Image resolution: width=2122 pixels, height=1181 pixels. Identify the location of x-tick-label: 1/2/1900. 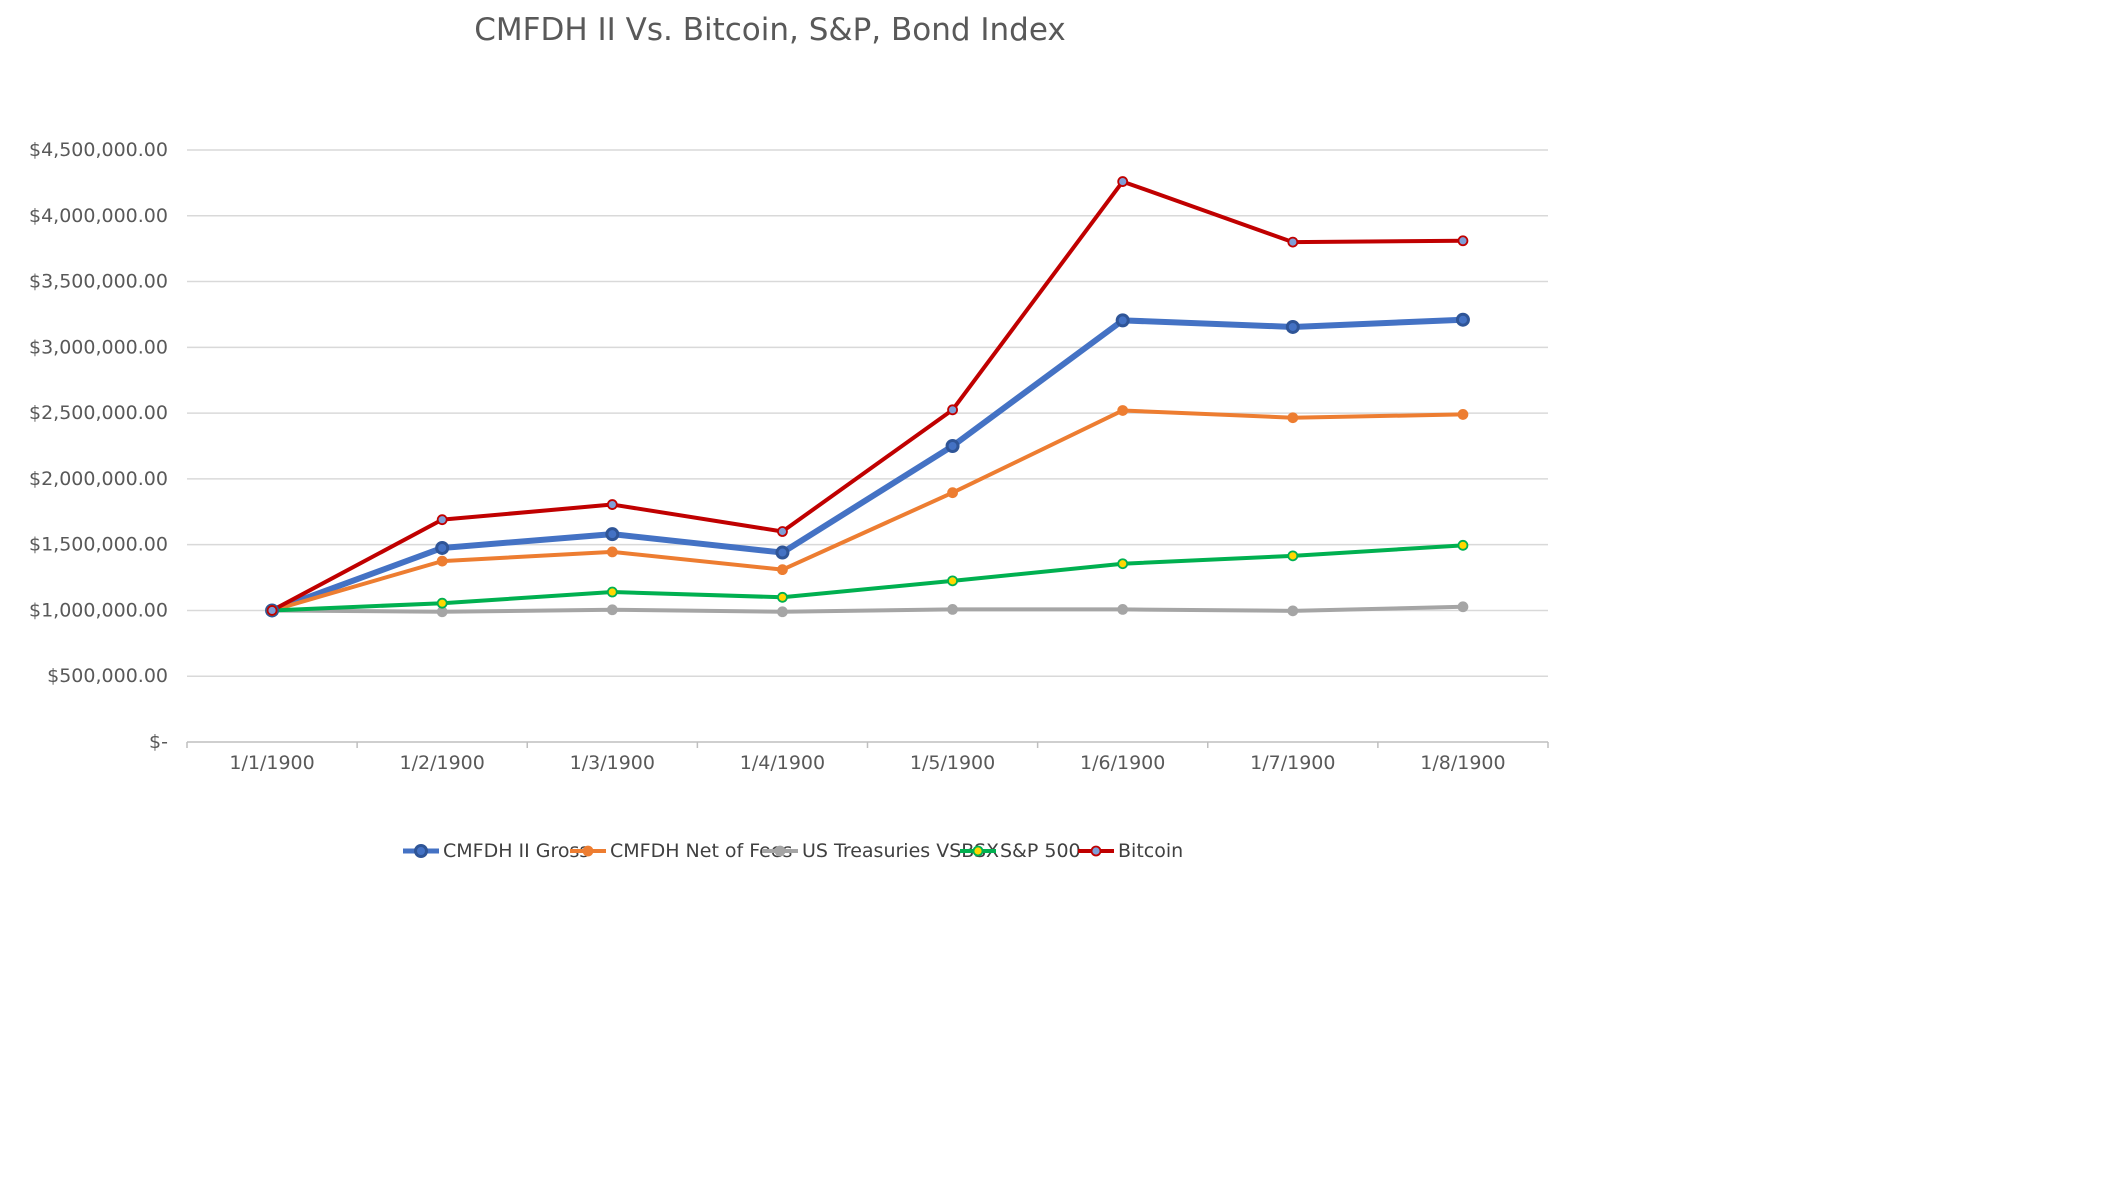
(442, 763).